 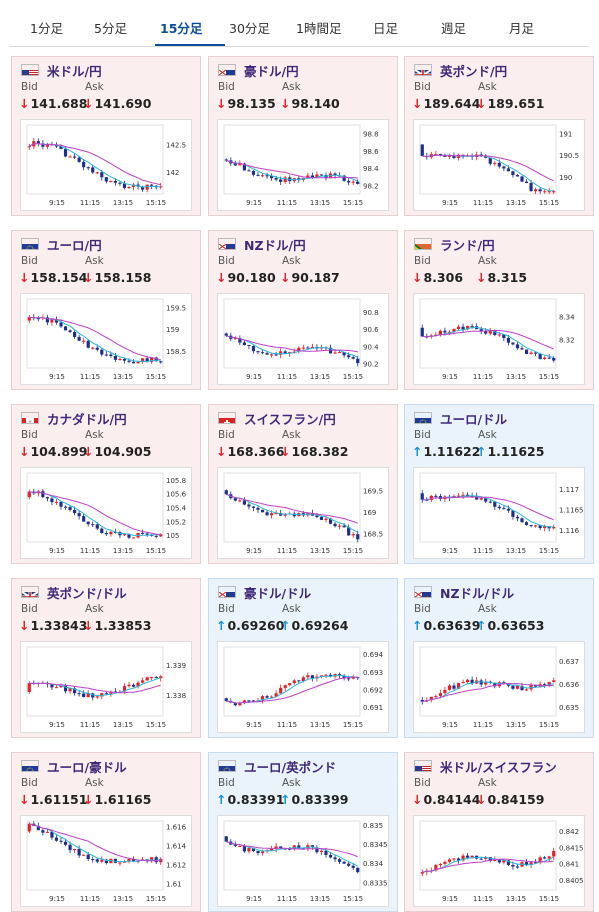 I want to click on x-tick-label: 13:15, so click(x=320, y=551).